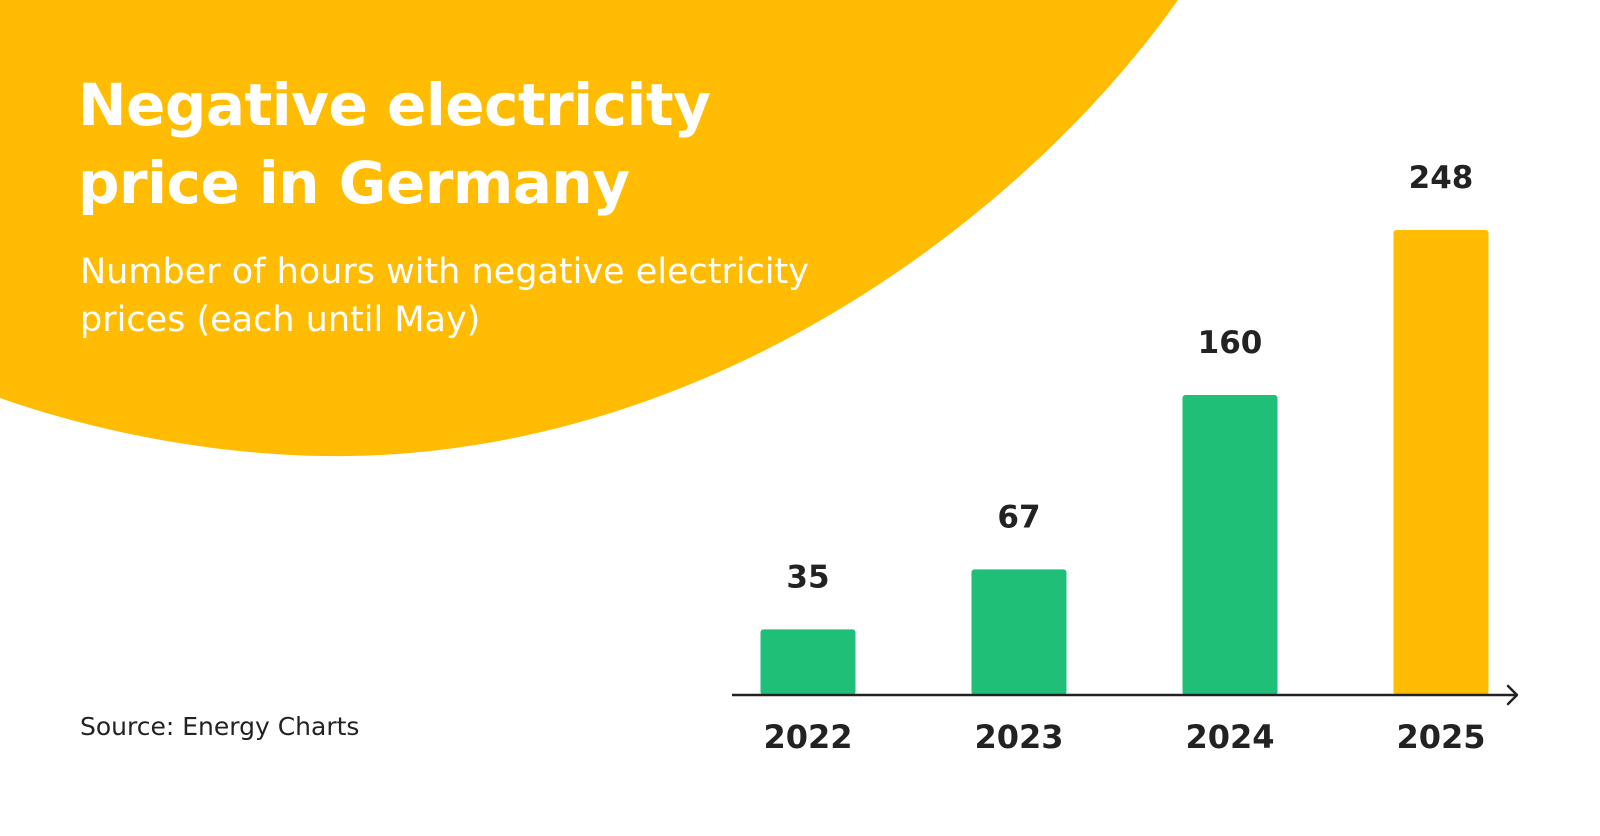 The width and height of the screenshot is (1600, 836). Describe the element at coordinates (1230, 545) in the screenshot. I see `bar-2024` at that location.